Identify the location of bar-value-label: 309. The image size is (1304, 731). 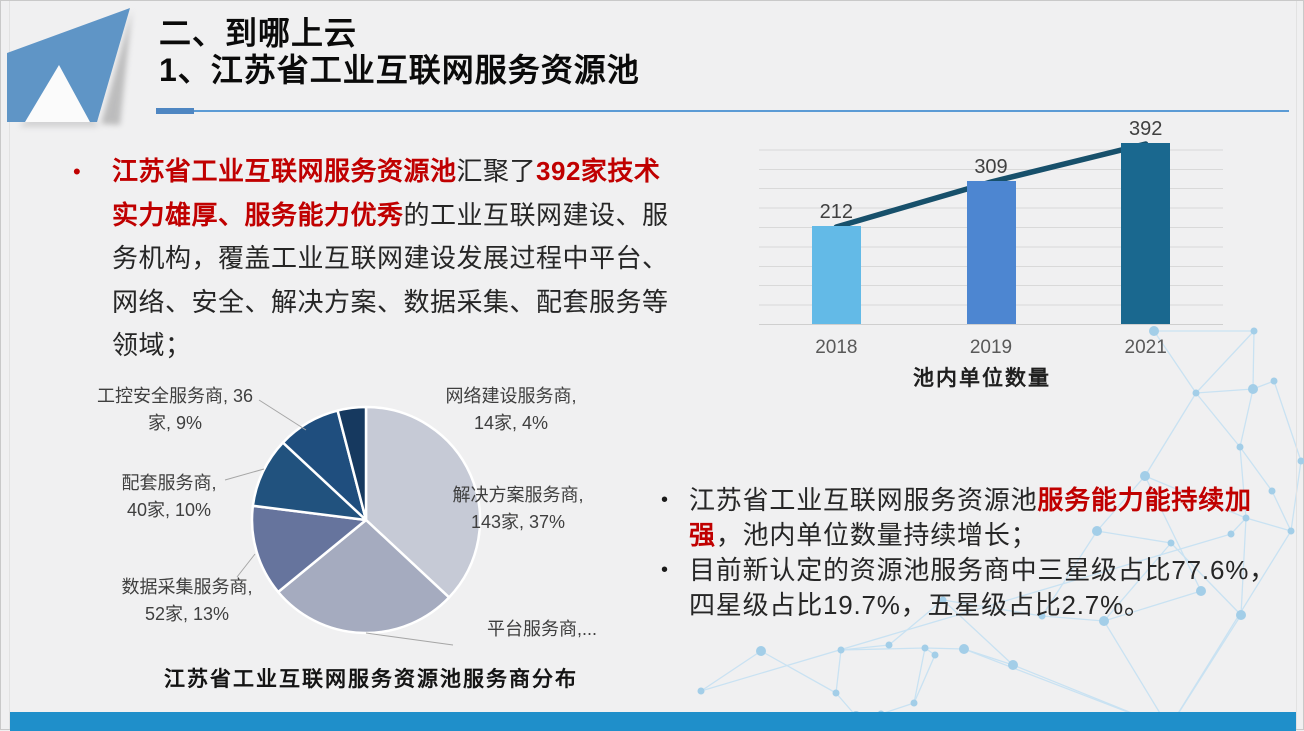
(991, 167).